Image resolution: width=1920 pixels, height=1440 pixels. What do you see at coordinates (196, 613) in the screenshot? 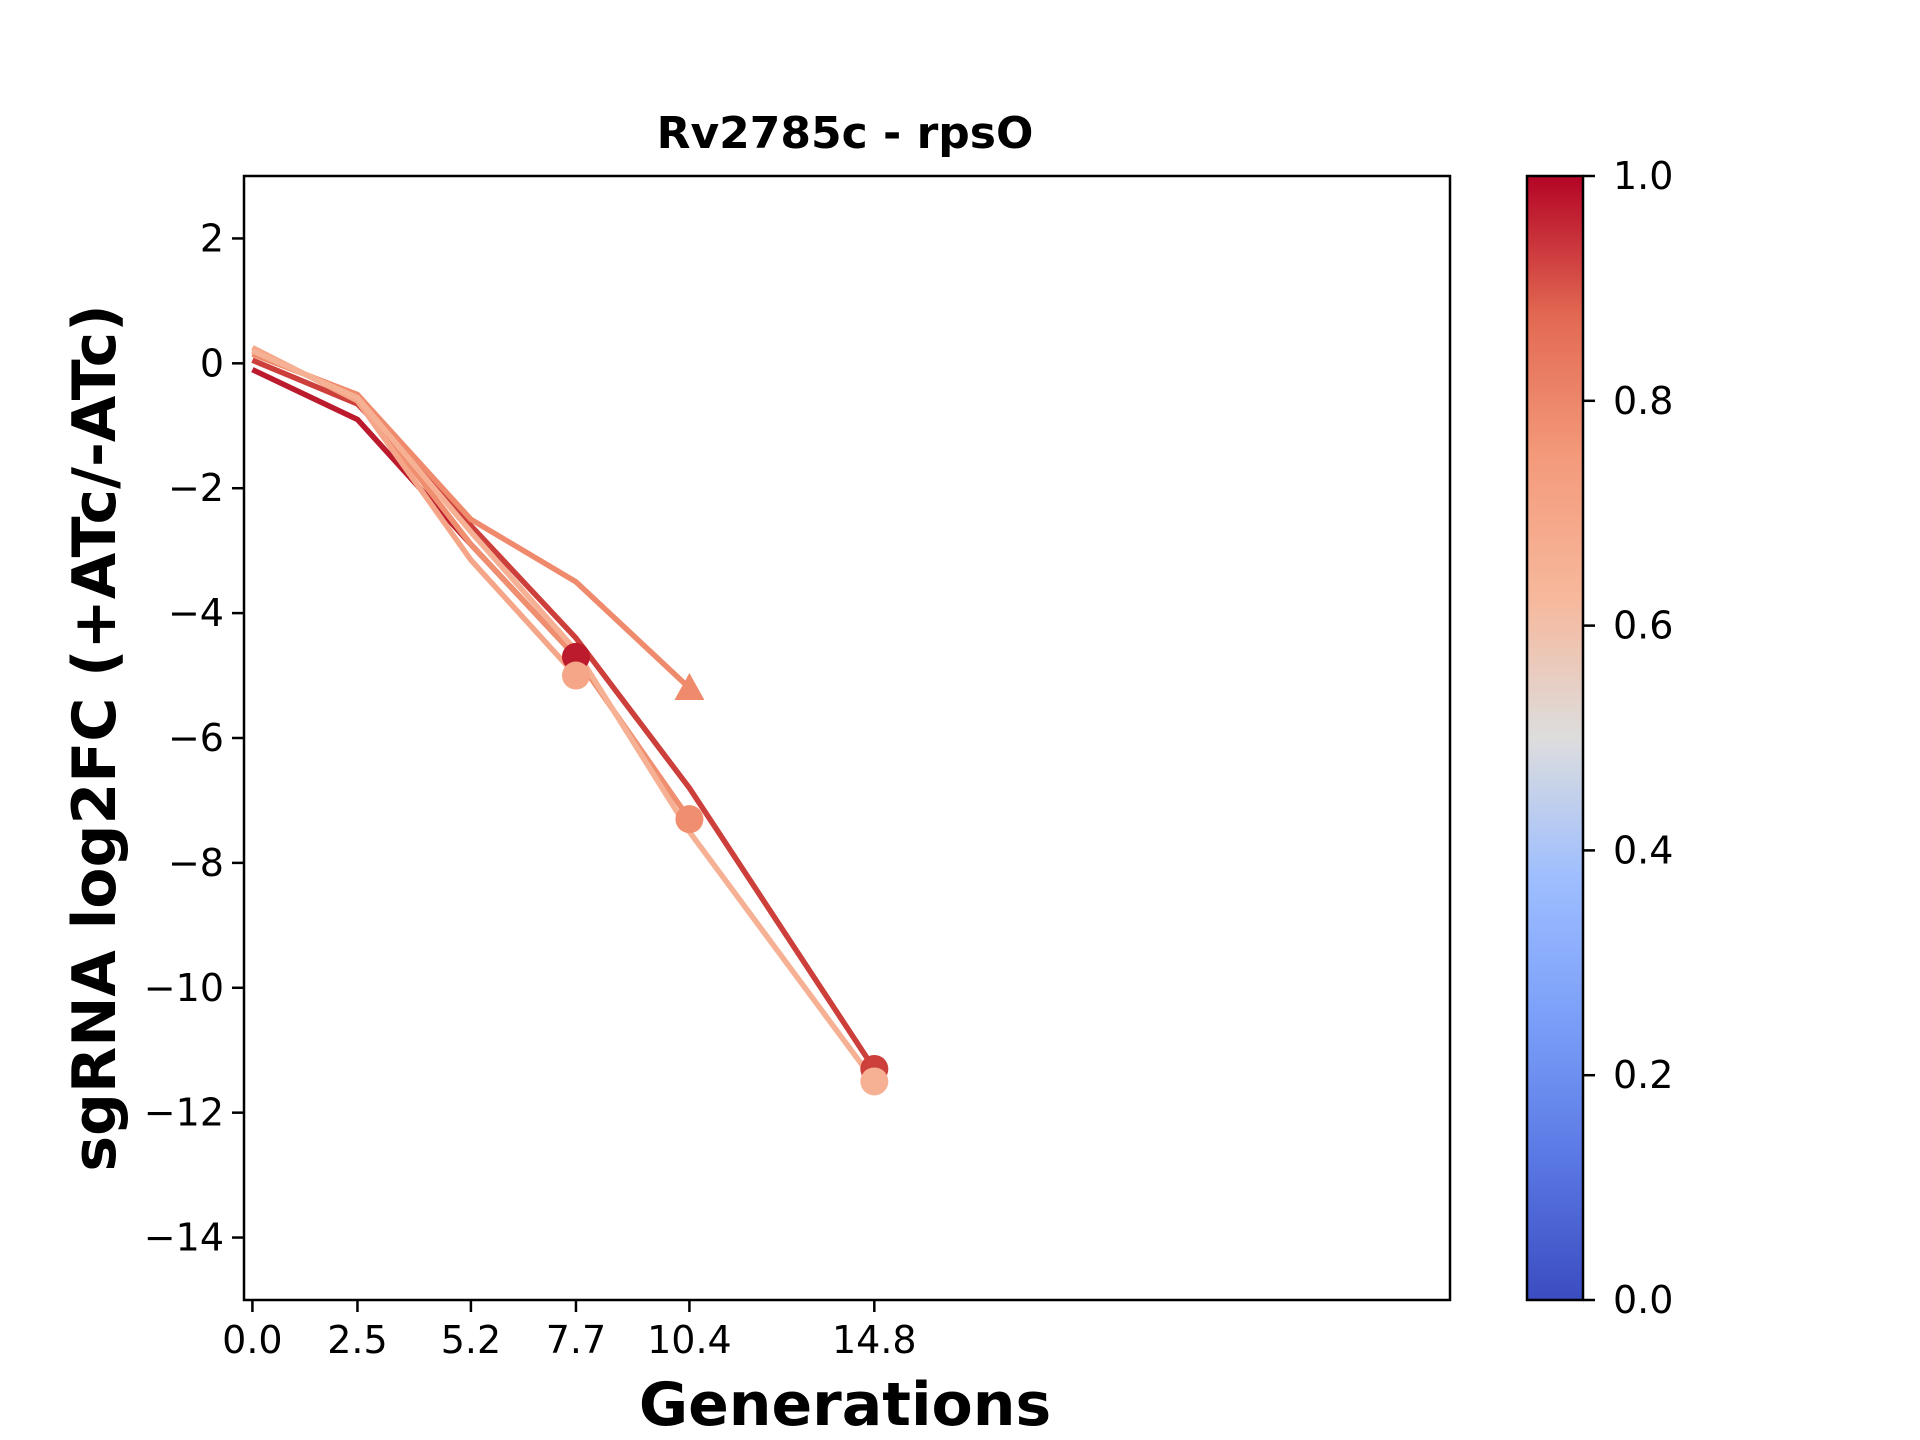
I see `y-tick-label: −4` at bounding box center [196, 613].